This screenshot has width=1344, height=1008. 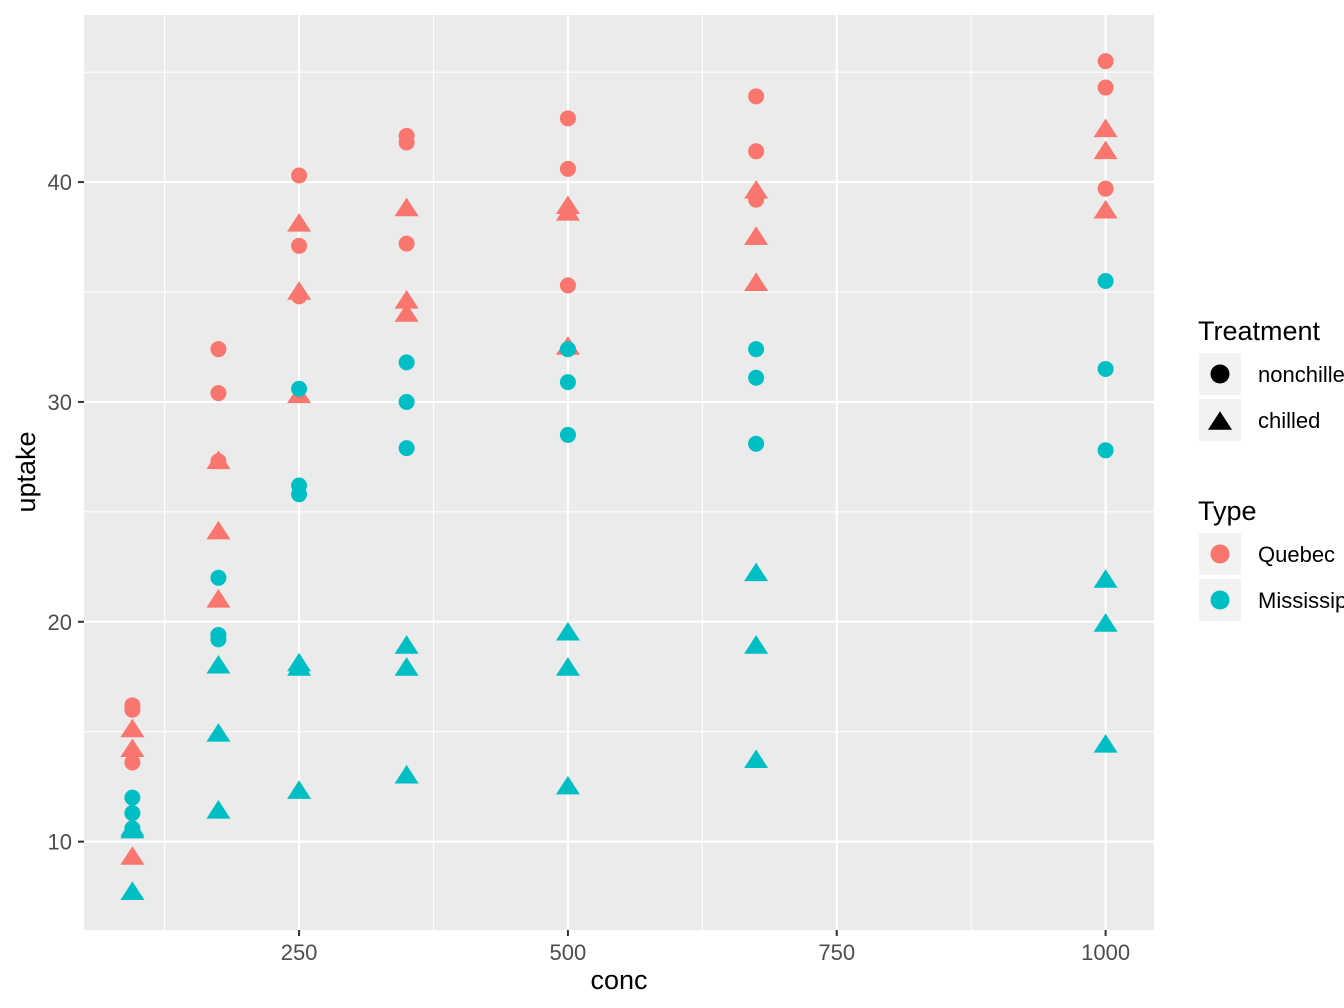 What do you see at coordinates (1301, 374) in the screenshot?
I see `legend-label: nonchilled` at bounding box center [1301, 374].